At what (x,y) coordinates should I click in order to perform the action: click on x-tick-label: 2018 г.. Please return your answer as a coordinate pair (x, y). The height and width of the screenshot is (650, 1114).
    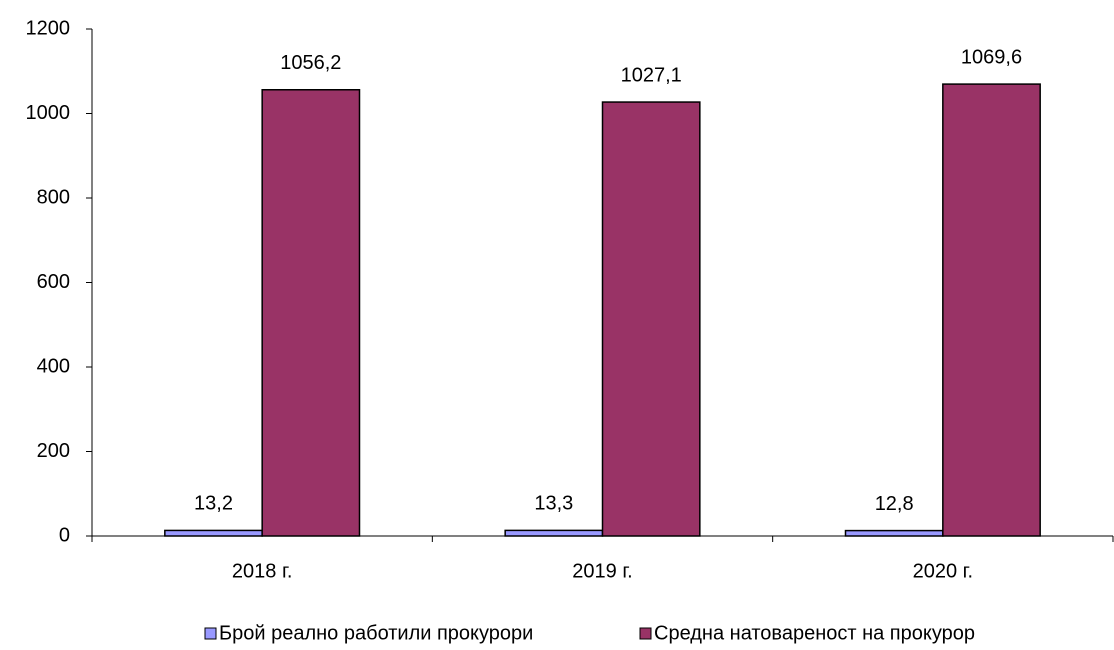
    Looking at the image, I should click on (262, 571).